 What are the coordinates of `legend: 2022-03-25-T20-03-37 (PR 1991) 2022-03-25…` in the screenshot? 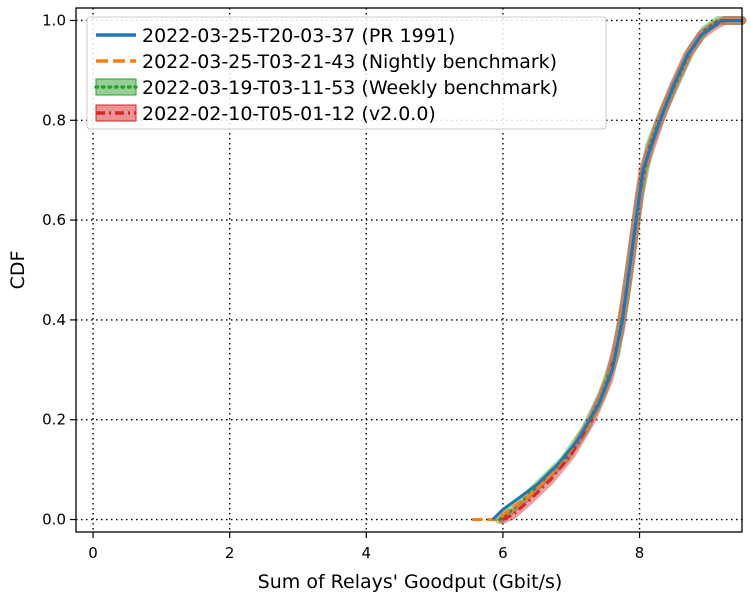 It's located at (346, 73).